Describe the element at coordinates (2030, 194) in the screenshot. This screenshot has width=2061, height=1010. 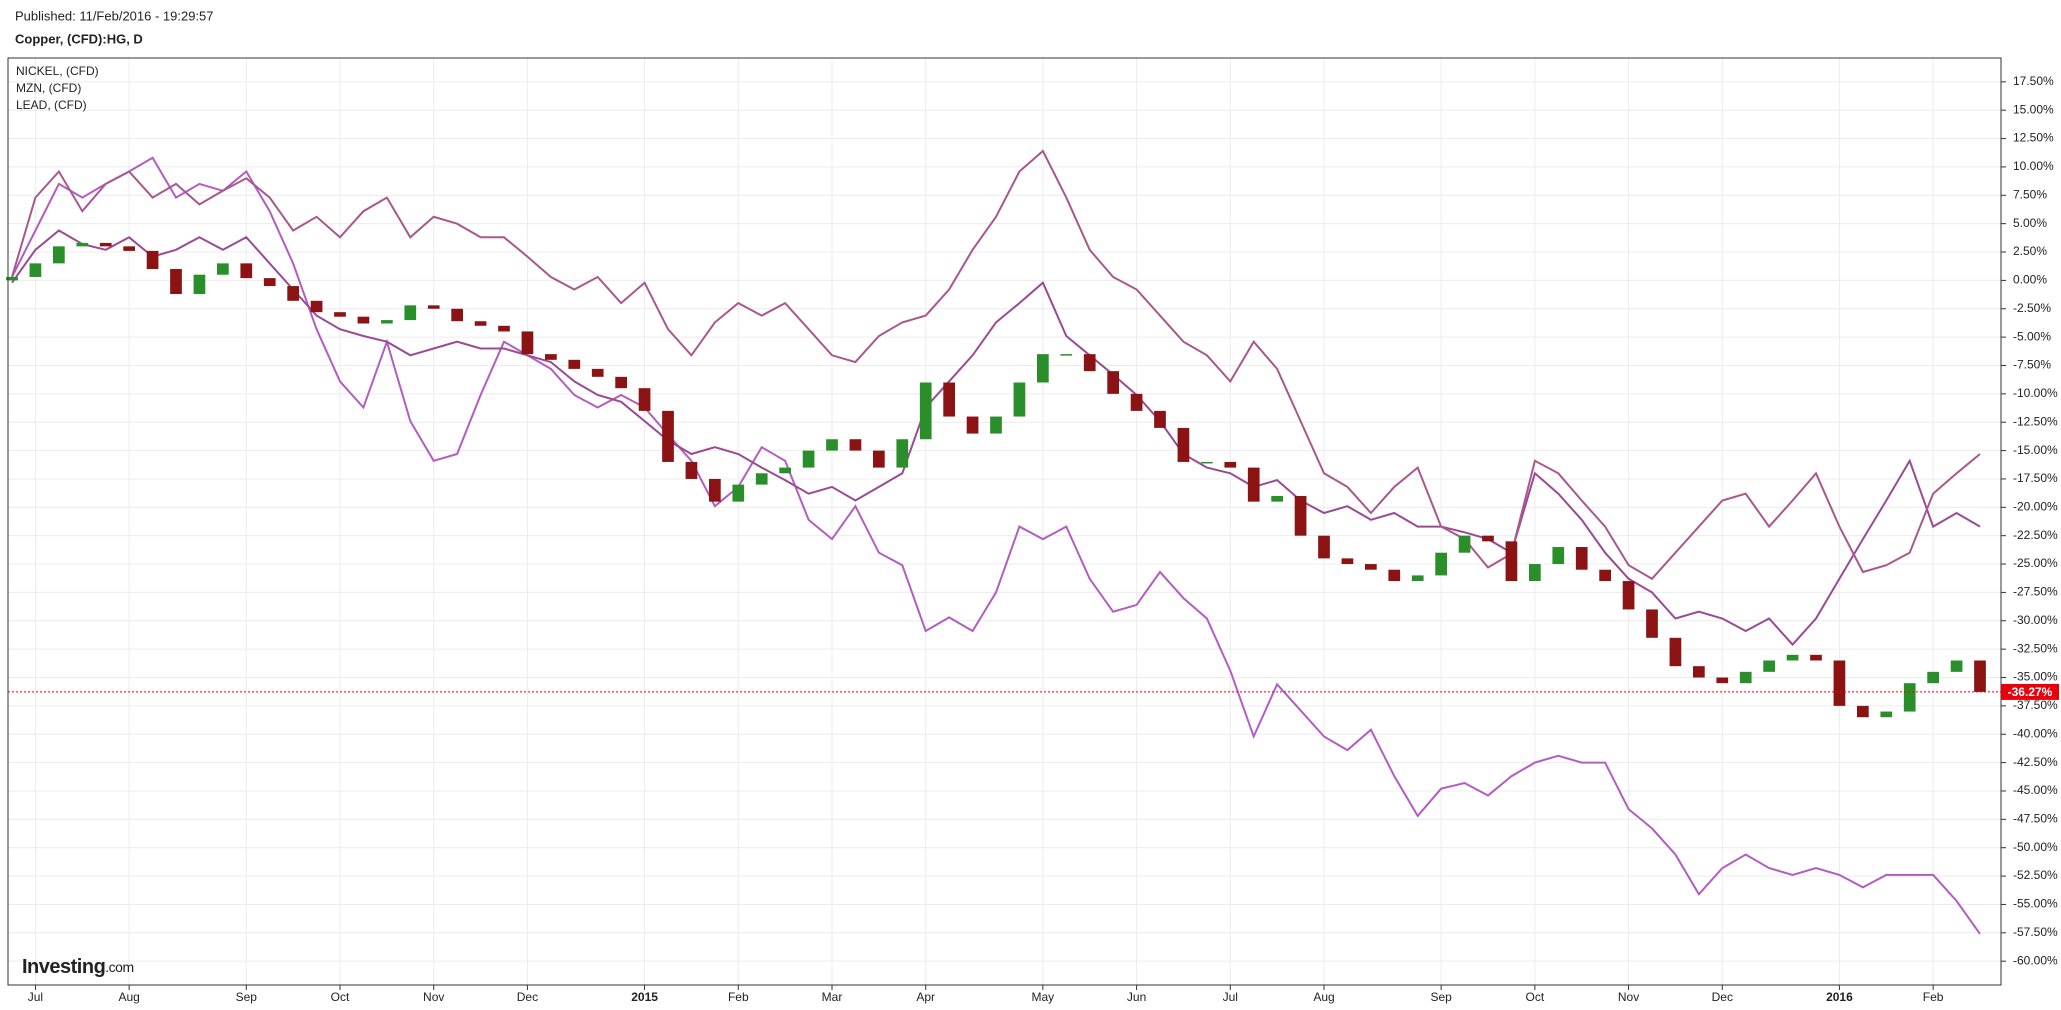
I see `y-tick-label: 7.50%` at that location.